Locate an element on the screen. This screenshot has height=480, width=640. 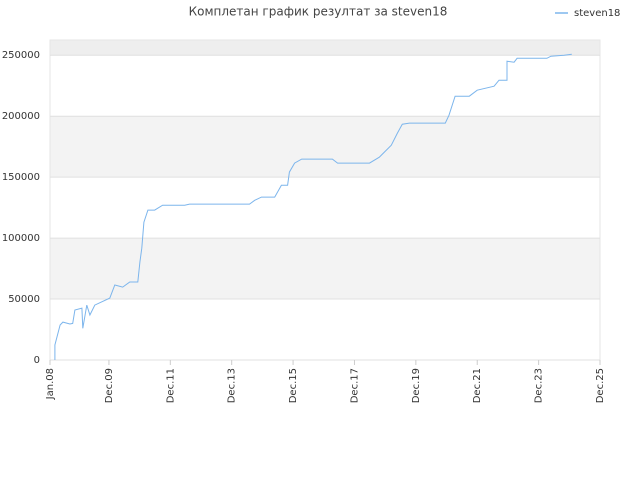
y-tick-label: 200000 is located at coordinates (21, 116).